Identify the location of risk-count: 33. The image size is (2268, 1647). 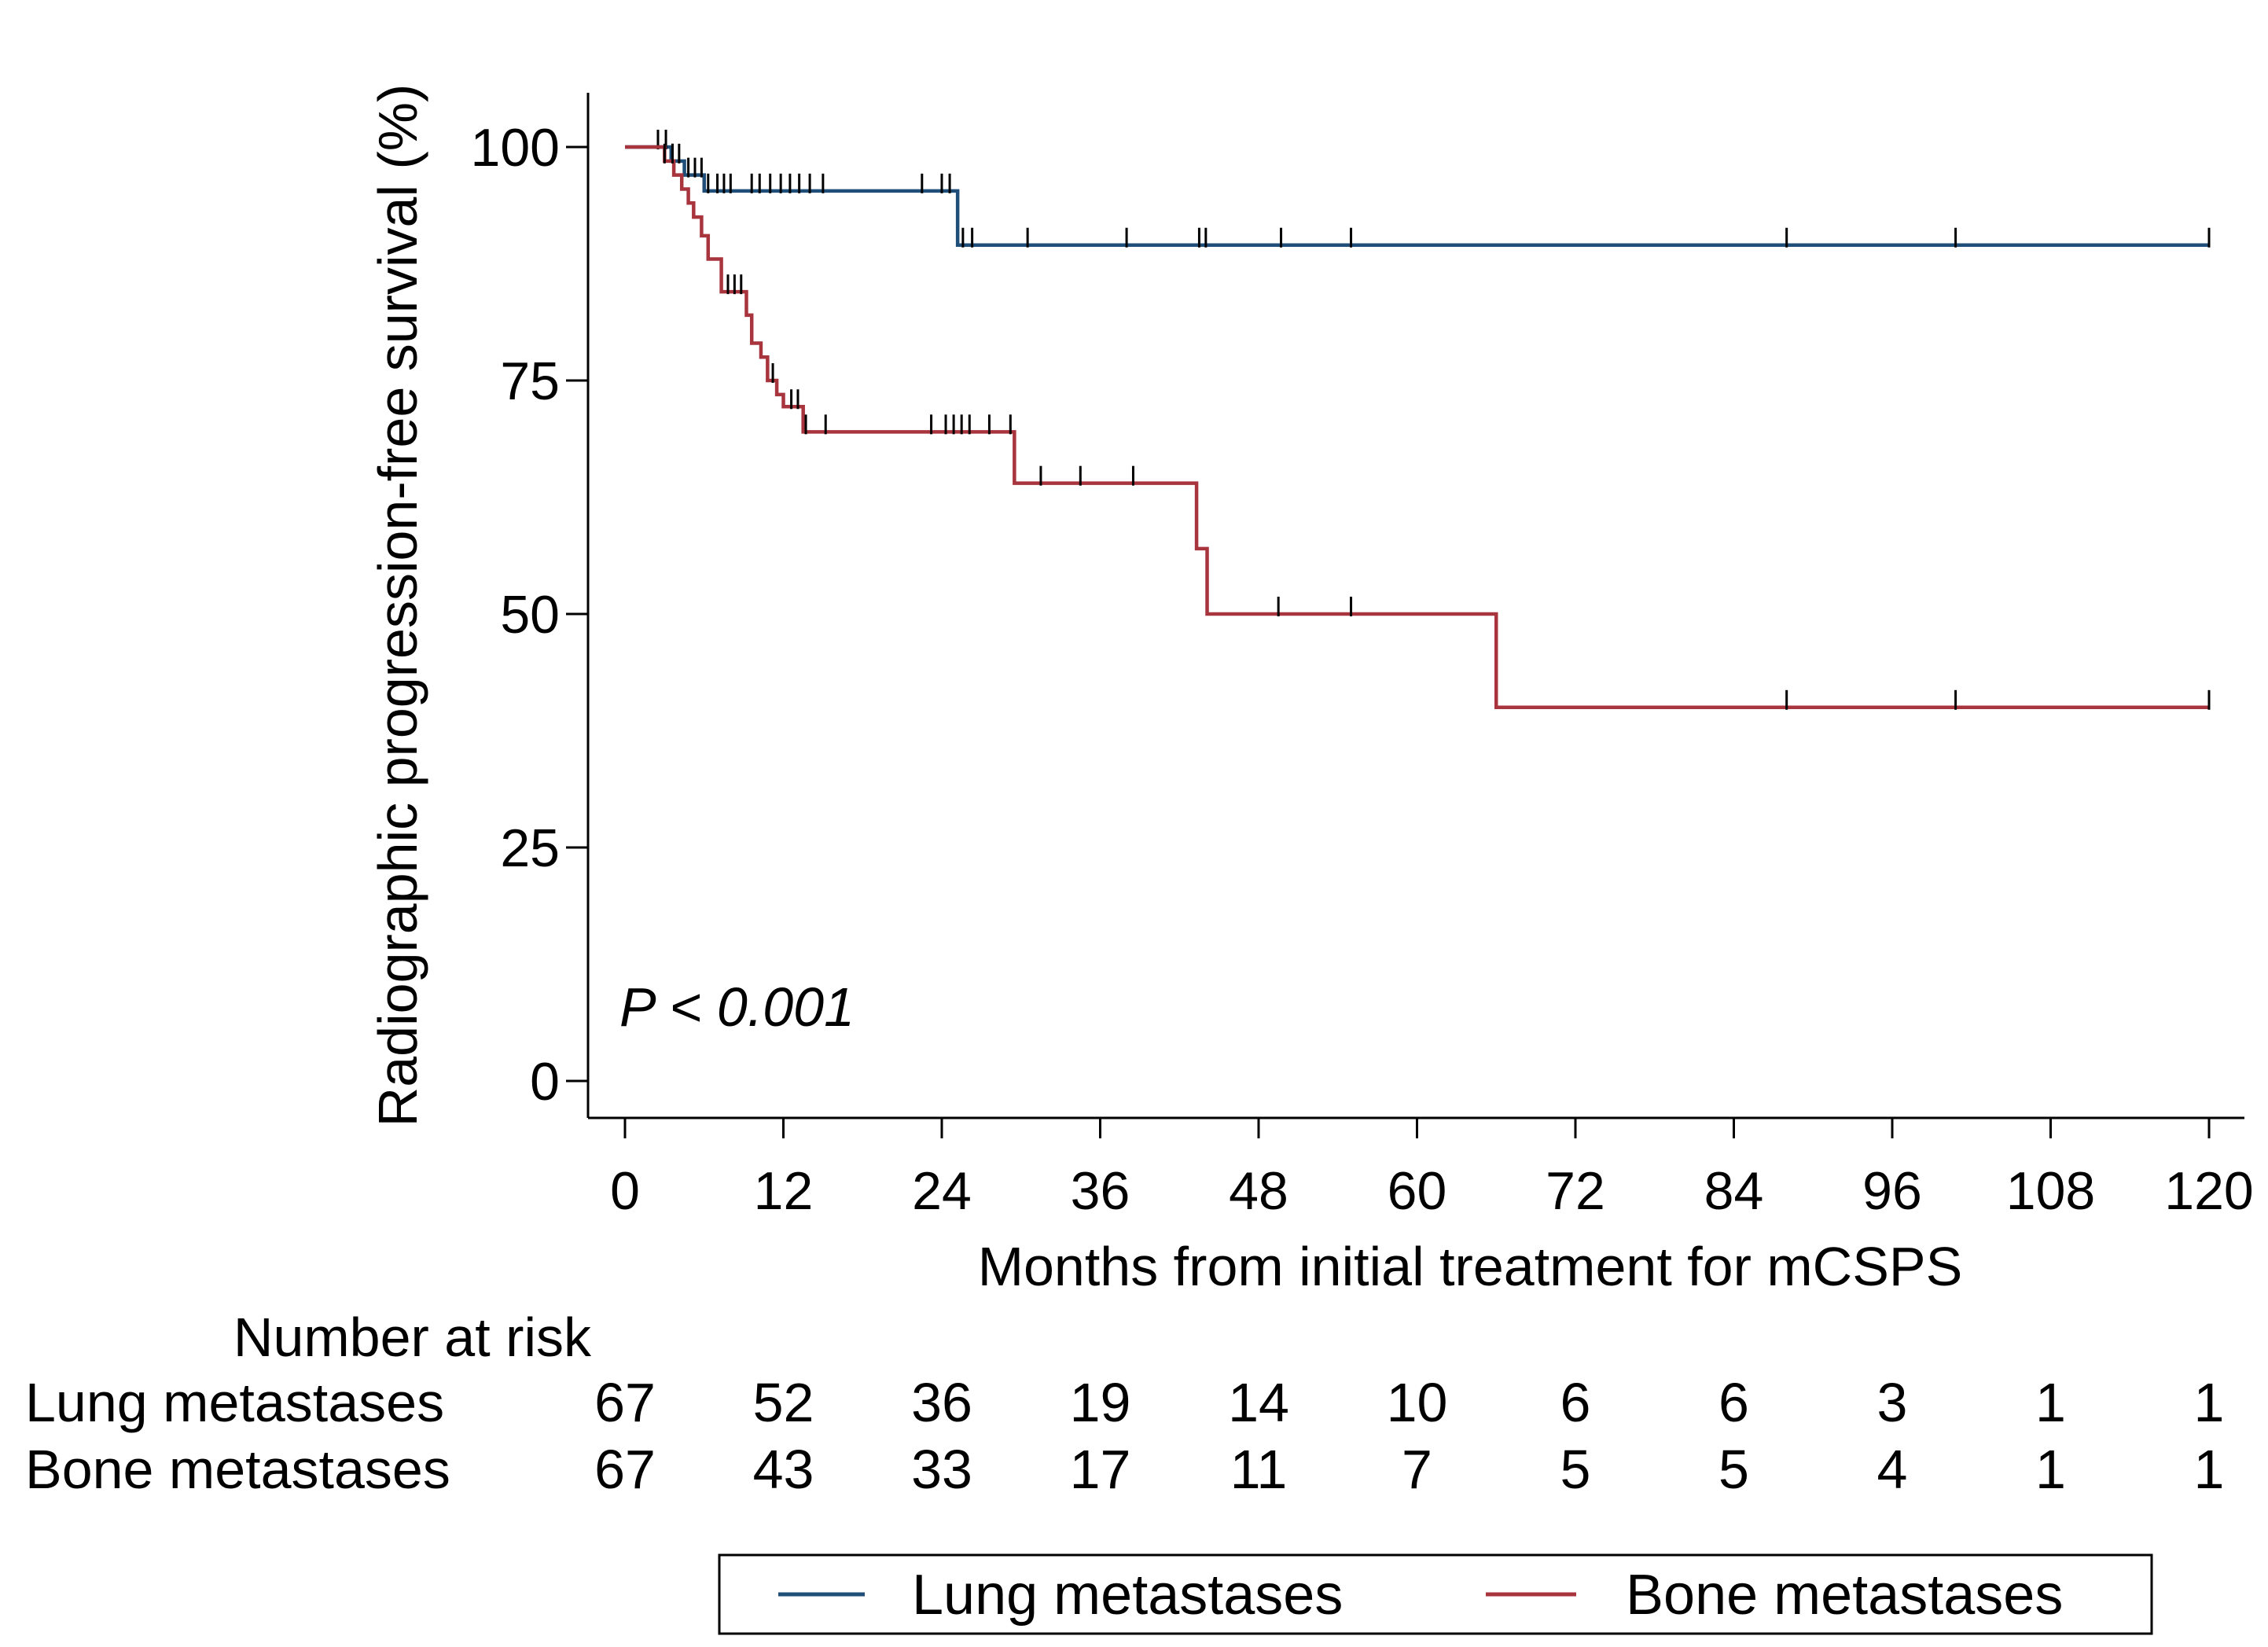
(942, 1469).